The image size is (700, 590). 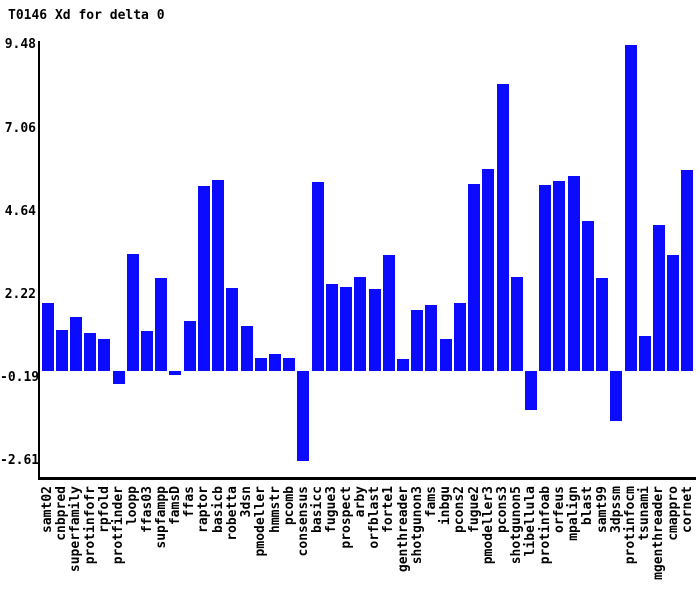 What do you see at coordinates (20, 295) in the screenshot?
I see `y-tick-label: 2.22` at bounding box center [20, 295].